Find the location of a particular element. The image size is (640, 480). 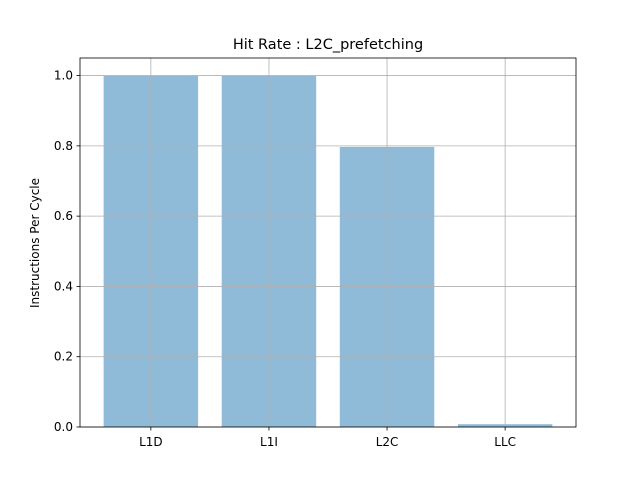

y-axis-label: Instructions Per Cycle is located at coordinates (35, 243).